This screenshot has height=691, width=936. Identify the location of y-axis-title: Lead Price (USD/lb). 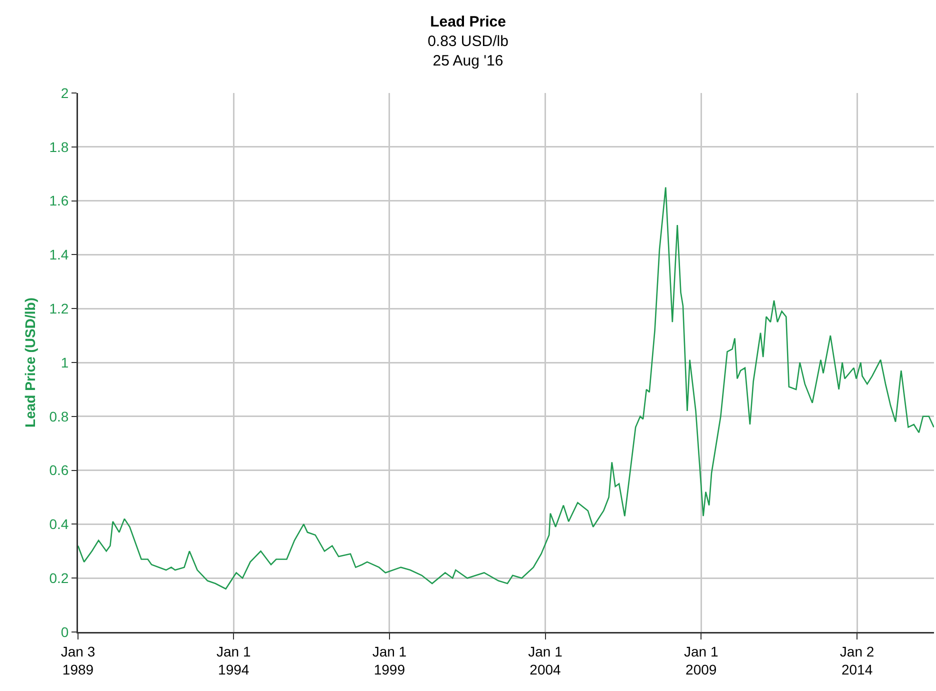
(30, 363).